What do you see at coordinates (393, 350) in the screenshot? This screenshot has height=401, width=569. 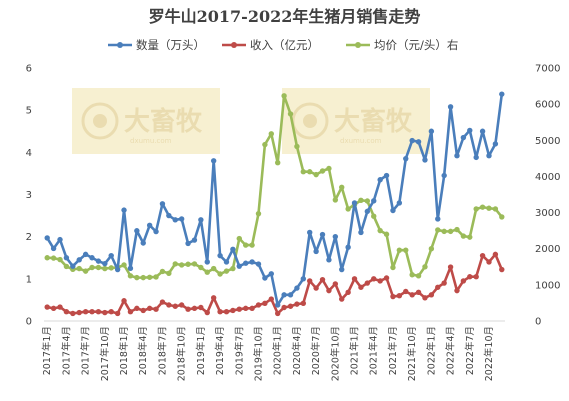 I see `x-tick-label: 2021年7月` at bounding box center [393, 350].